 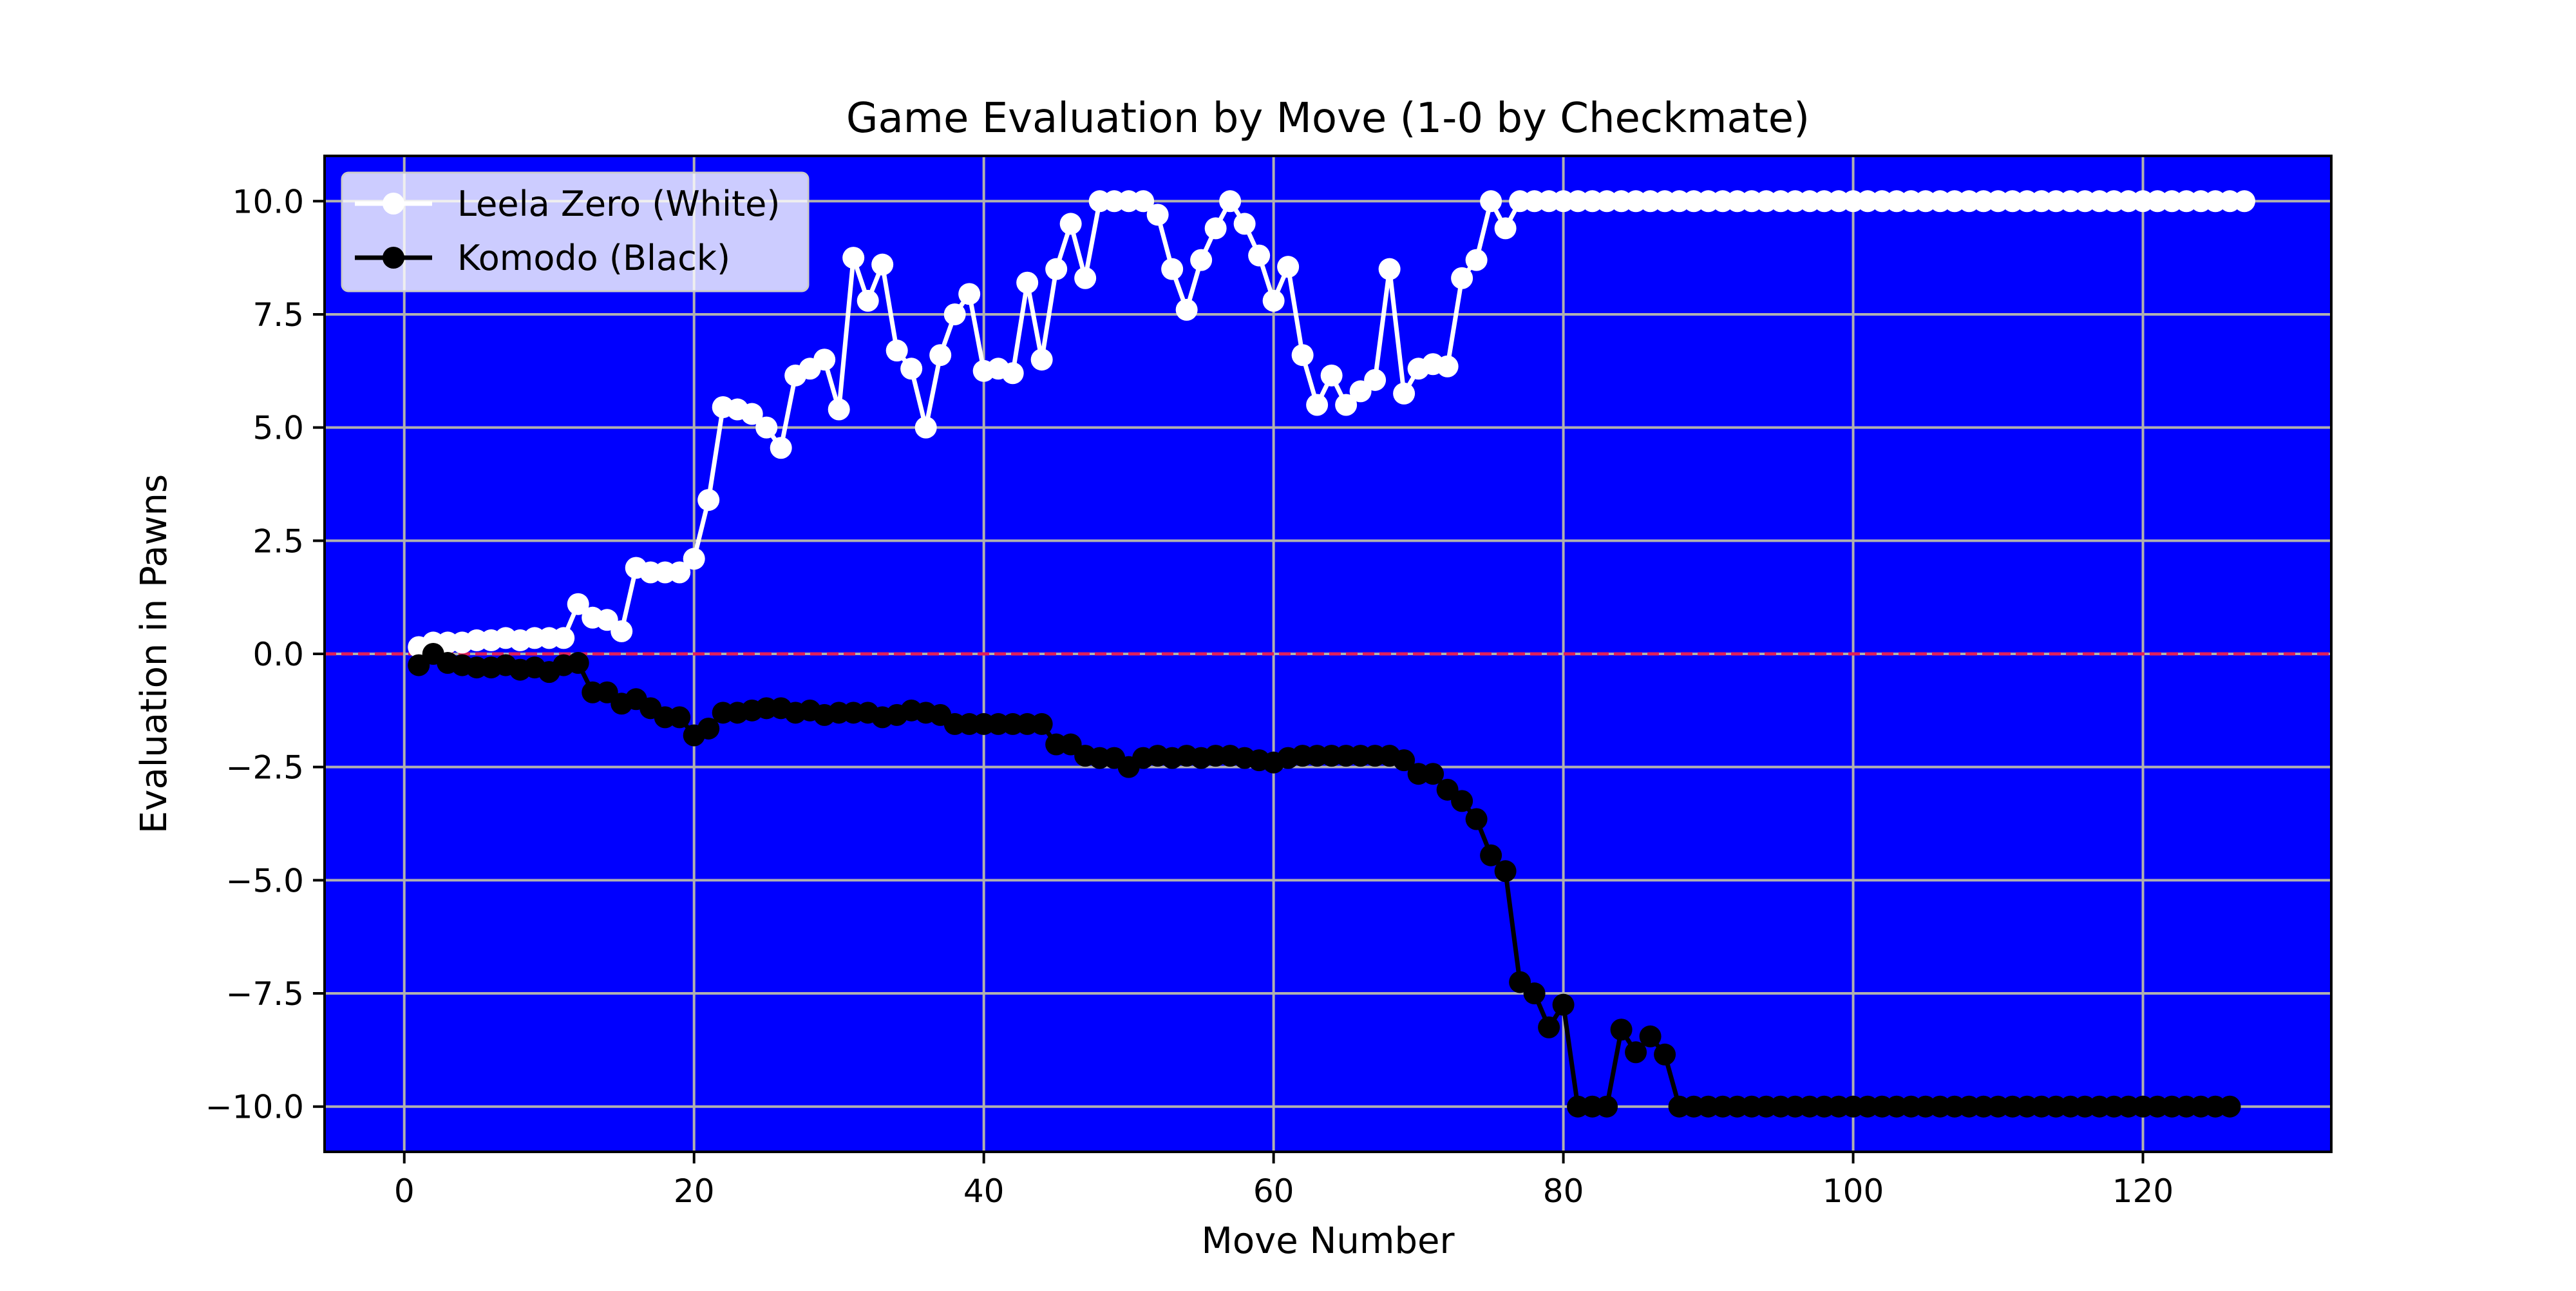 I want to click on legend-box, so click(x=575, y=231).